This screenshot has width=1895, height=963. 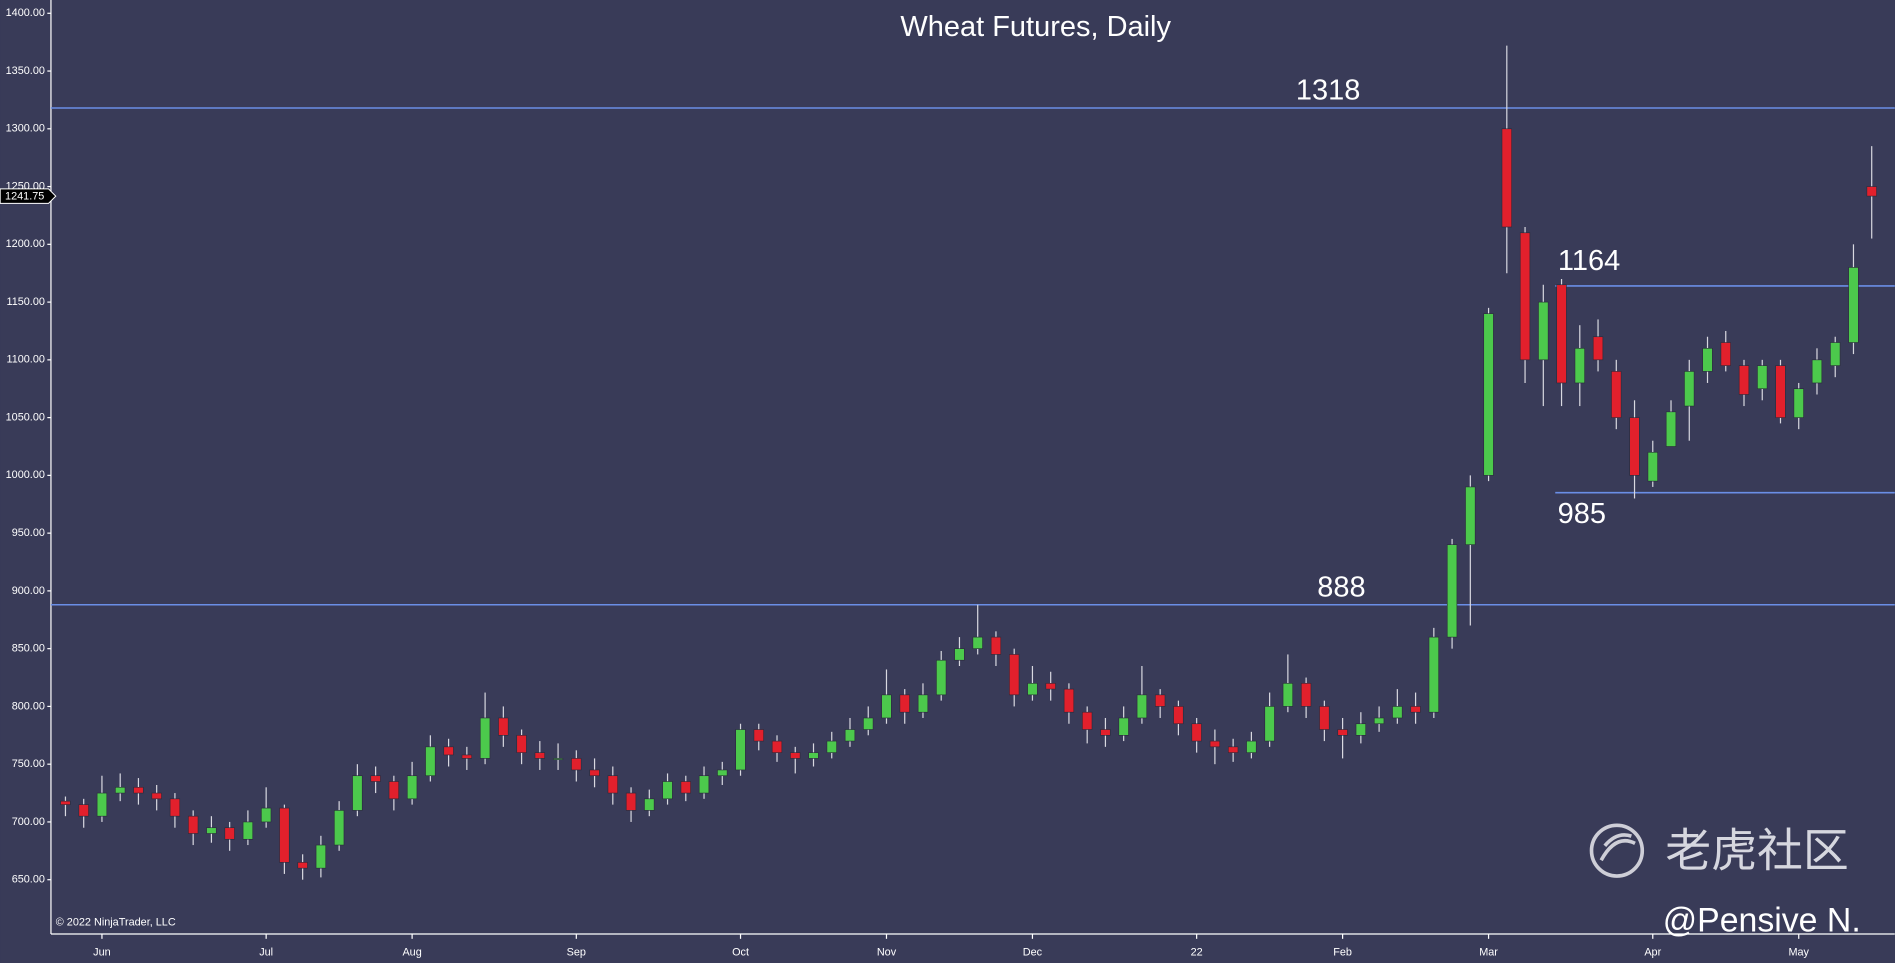 I want to click on last-price-label: 1241.75, so click(x=24, y=197).